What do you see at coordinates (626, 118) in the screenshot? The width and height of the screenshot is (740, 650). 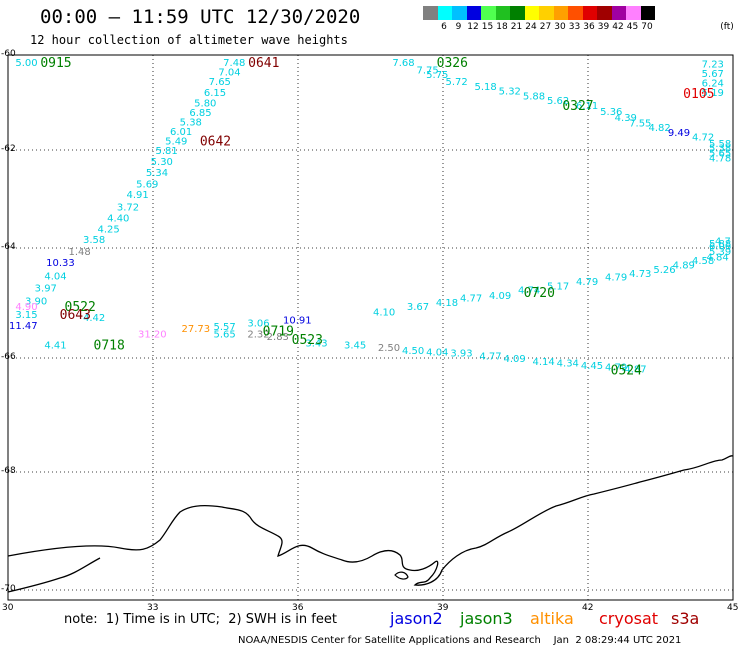 I see `swh-value: 4.39` at bounding box center [626, 118].